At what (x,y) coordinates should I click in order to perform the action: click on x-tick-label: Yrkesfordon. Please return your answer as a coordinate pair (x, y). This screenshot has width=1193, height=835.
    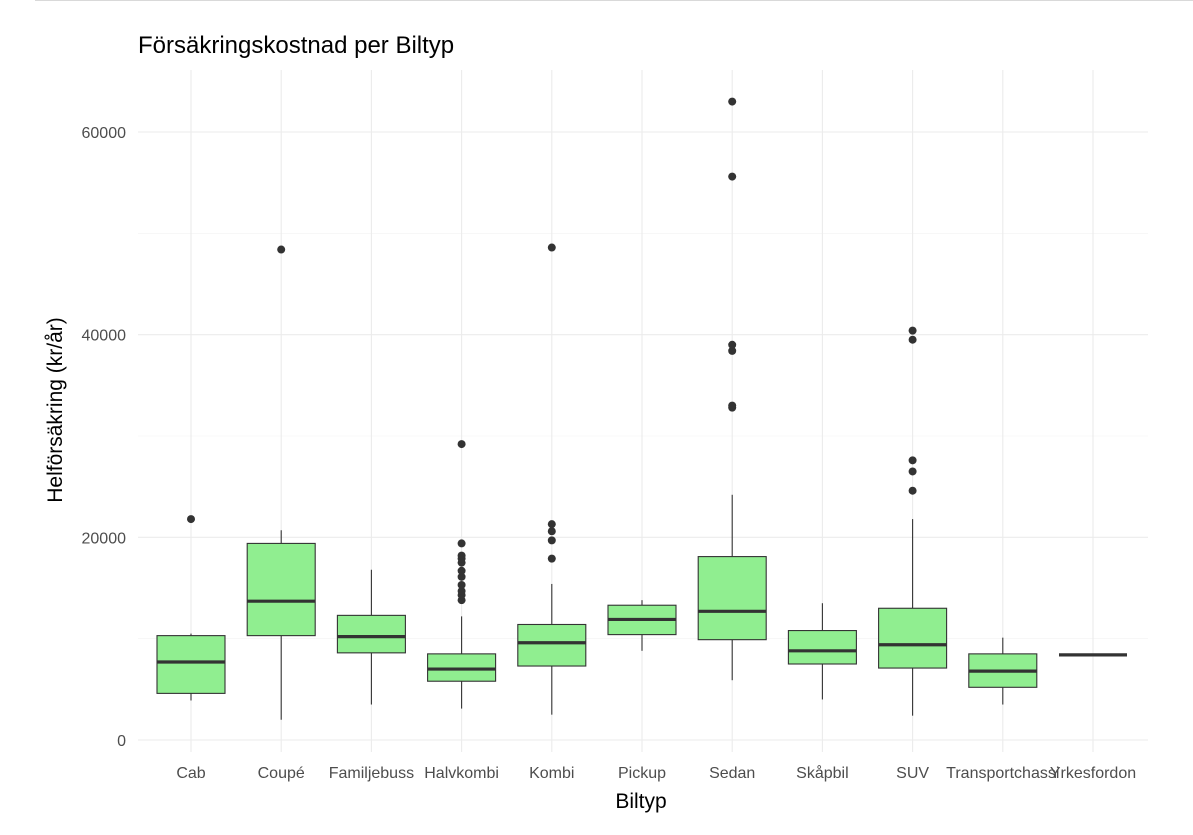
    Looking at the image, I should click on (1093, 773).